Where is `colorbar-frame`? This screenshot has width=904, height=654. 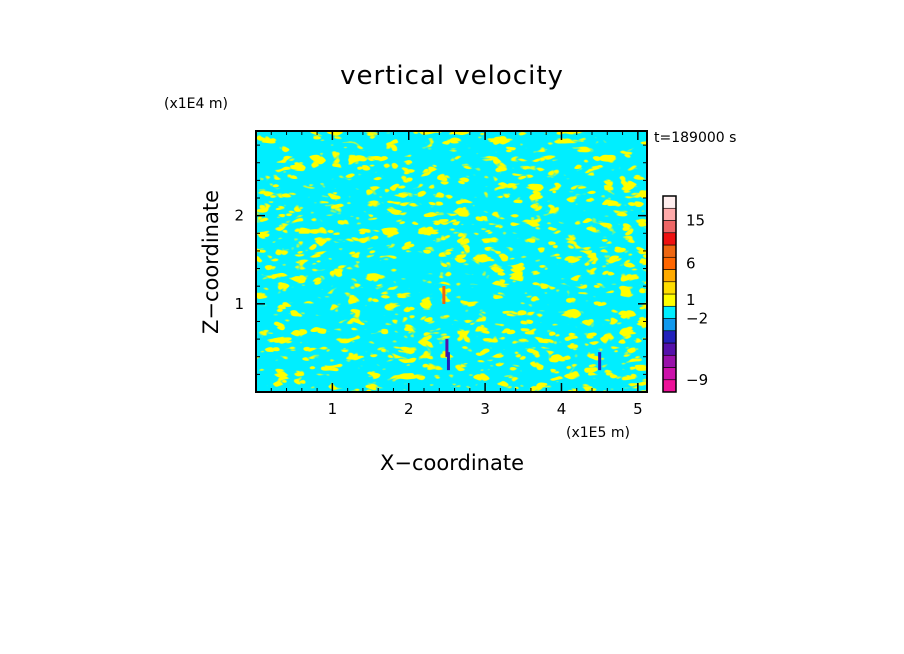
colorbar-frame is located at coordinates (669, 294).